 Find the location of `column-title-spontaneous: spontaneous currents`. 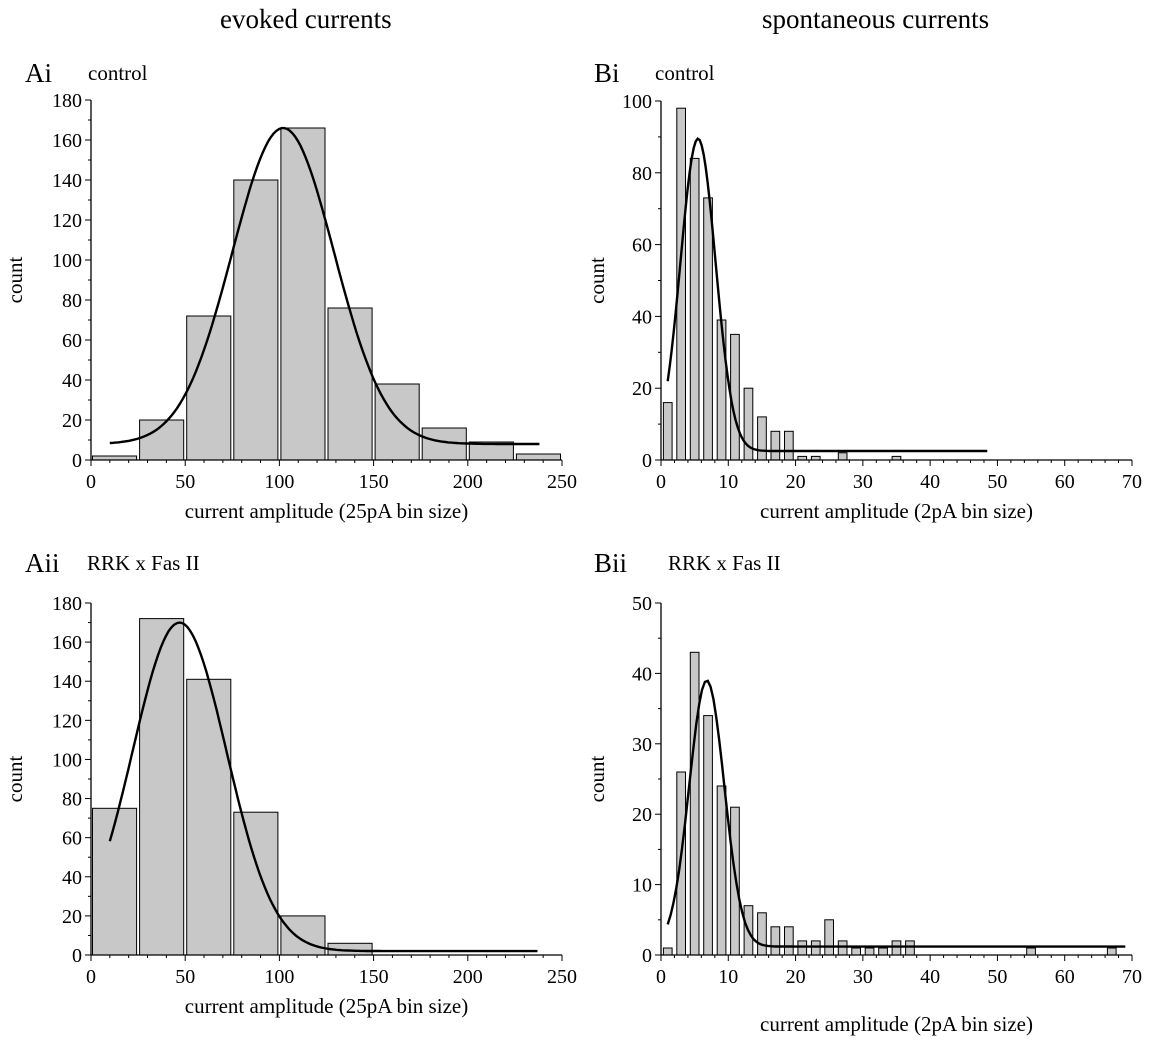

column-title-spontaneous: spontaneous currents is located at coordinates (876, 19).